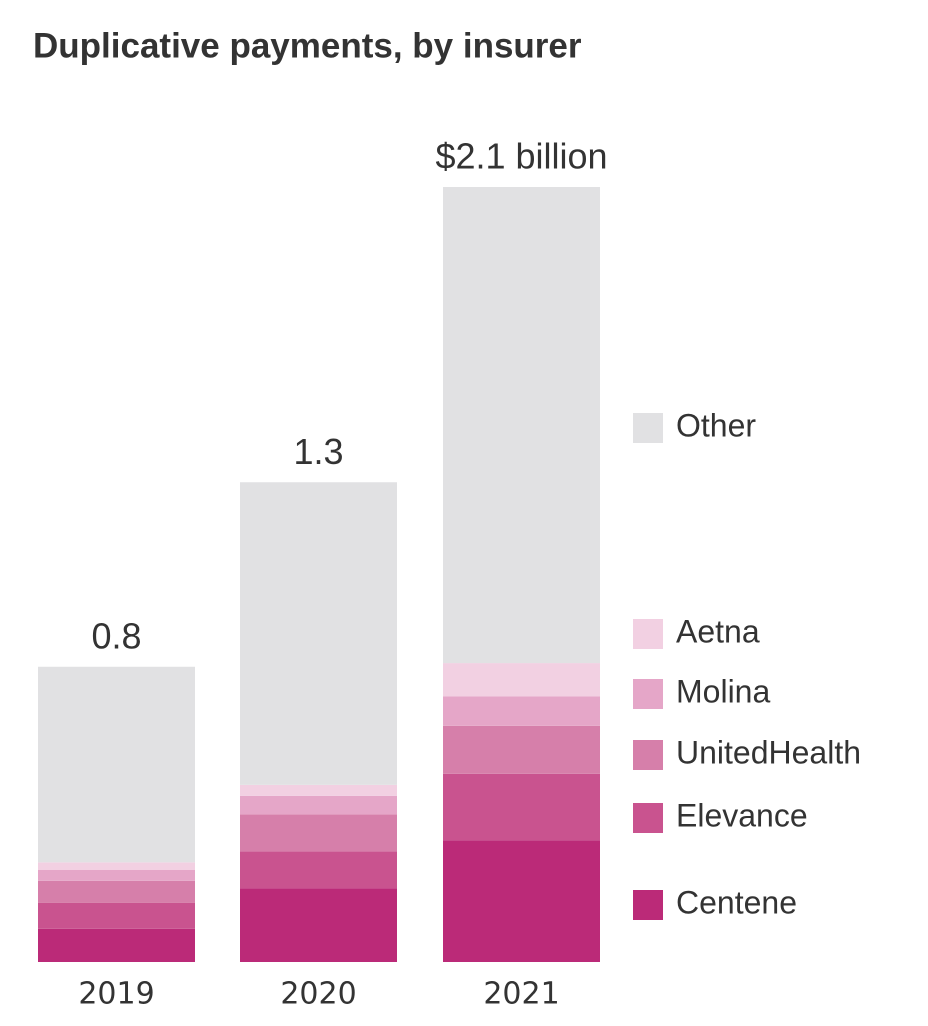 This screenshot has width=928, height=1026. What do you see at coordinates (521, 156) in the screenshot?
I see `total-label: $2.1 billion` at bounding box center [521, 156].